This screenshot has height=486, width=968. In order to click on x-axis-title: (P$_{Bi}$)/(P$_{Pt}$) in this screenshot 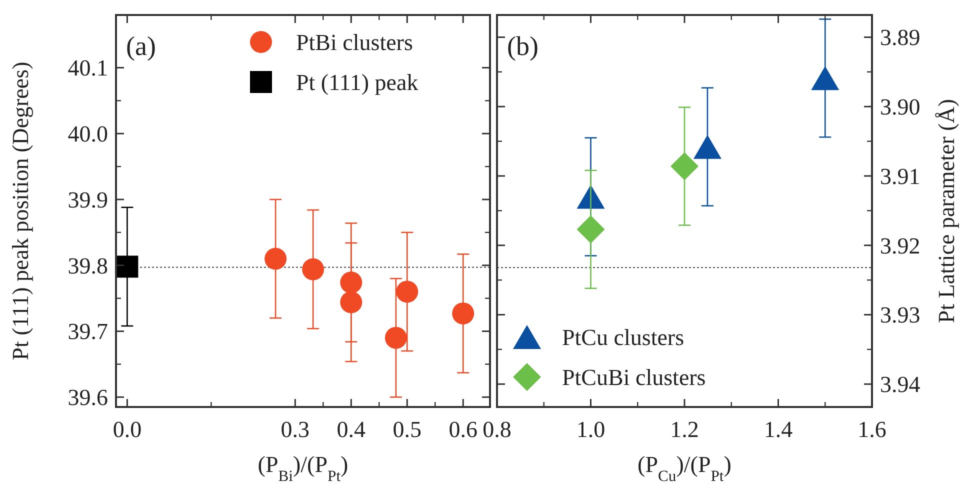, I will do `click(303, 468)`.